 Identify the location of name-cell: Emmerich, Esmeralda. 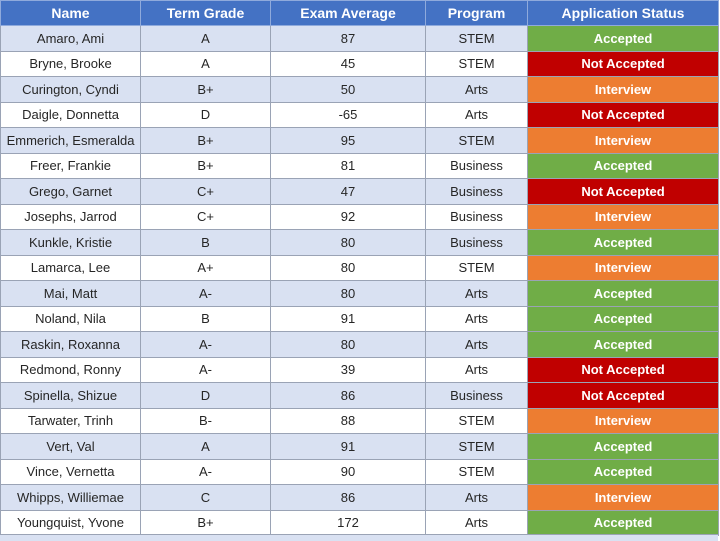
(70, 140).